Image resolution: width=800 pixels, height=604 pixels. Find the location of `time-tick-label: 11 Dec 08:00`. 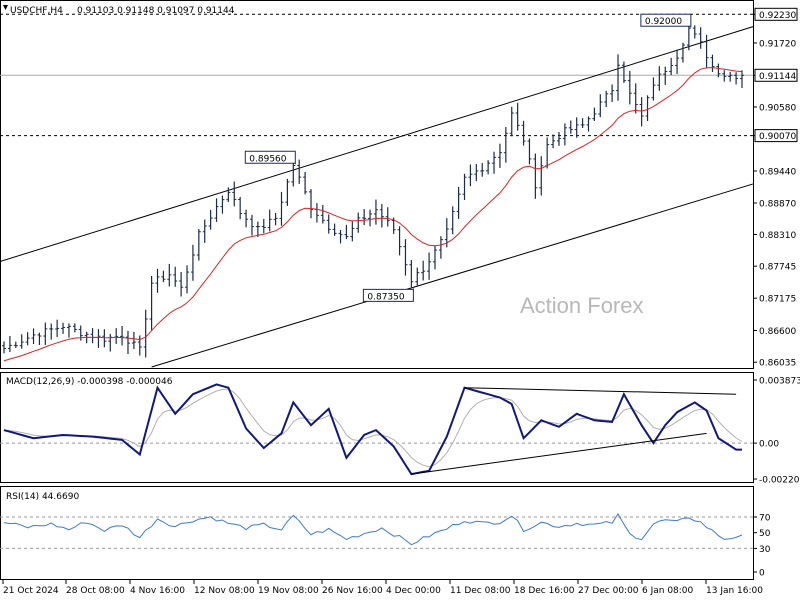

time-tick-label: 11 Dec 08:00 is located at coordinates (480, 591).